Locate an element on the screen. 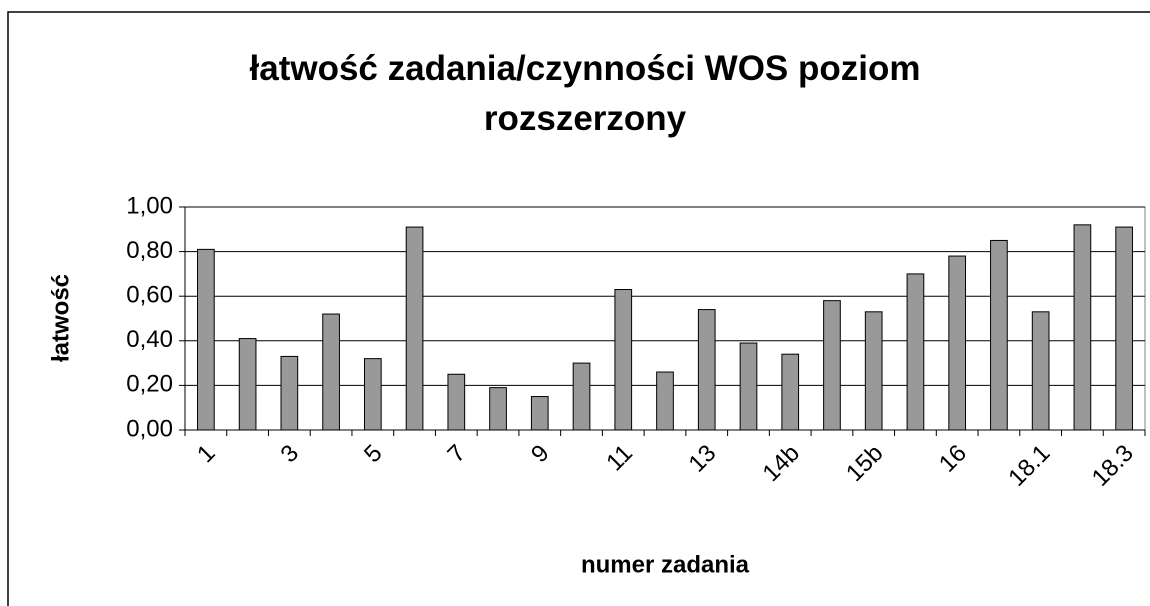  x-tick-label: 16 is located at coordinates (953, 459).